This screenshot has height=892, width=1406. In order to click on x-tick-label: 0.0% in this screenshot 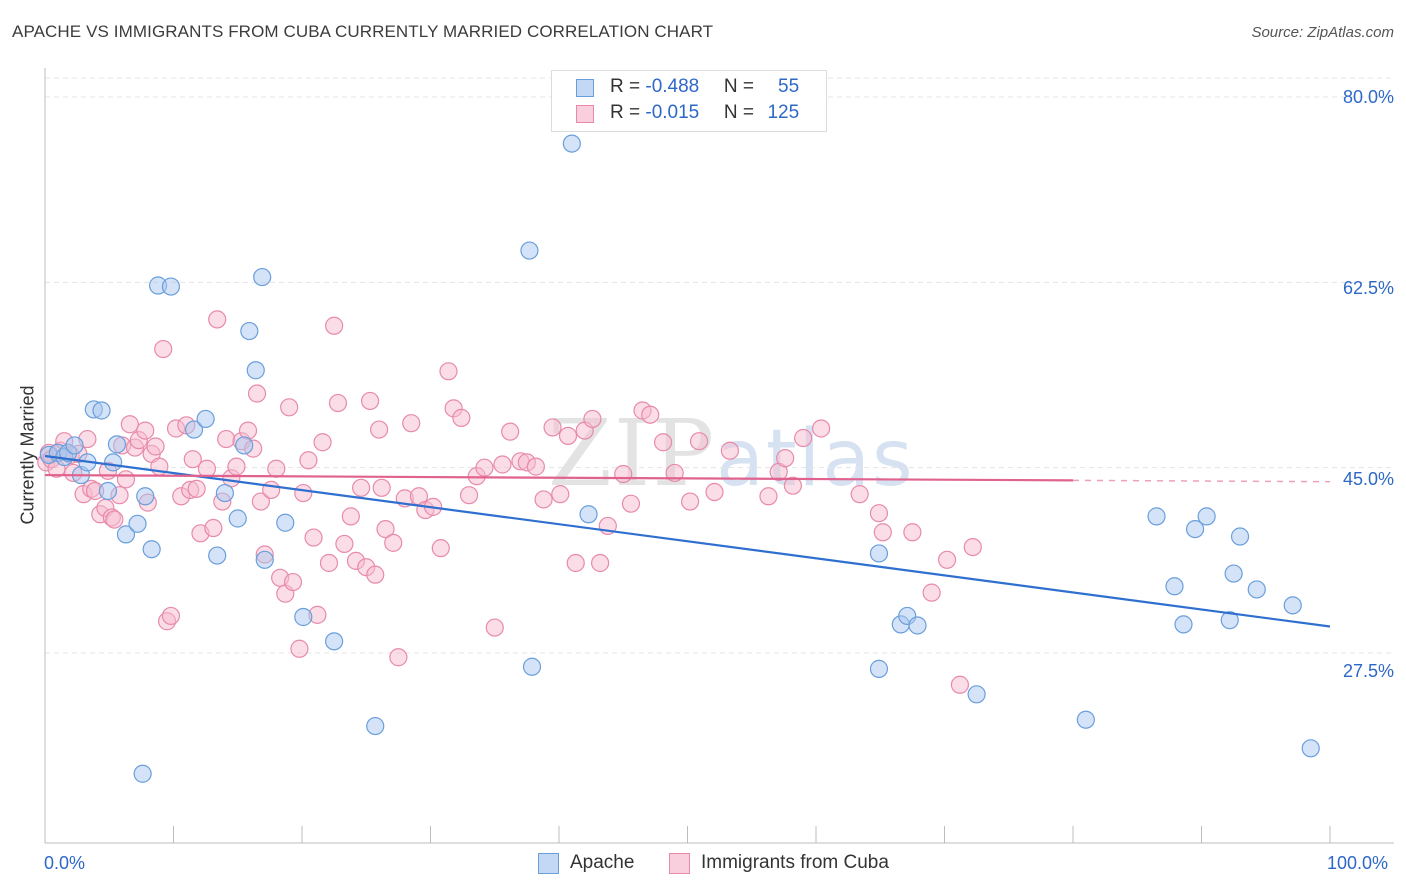, I will do `click(65, 863)`.